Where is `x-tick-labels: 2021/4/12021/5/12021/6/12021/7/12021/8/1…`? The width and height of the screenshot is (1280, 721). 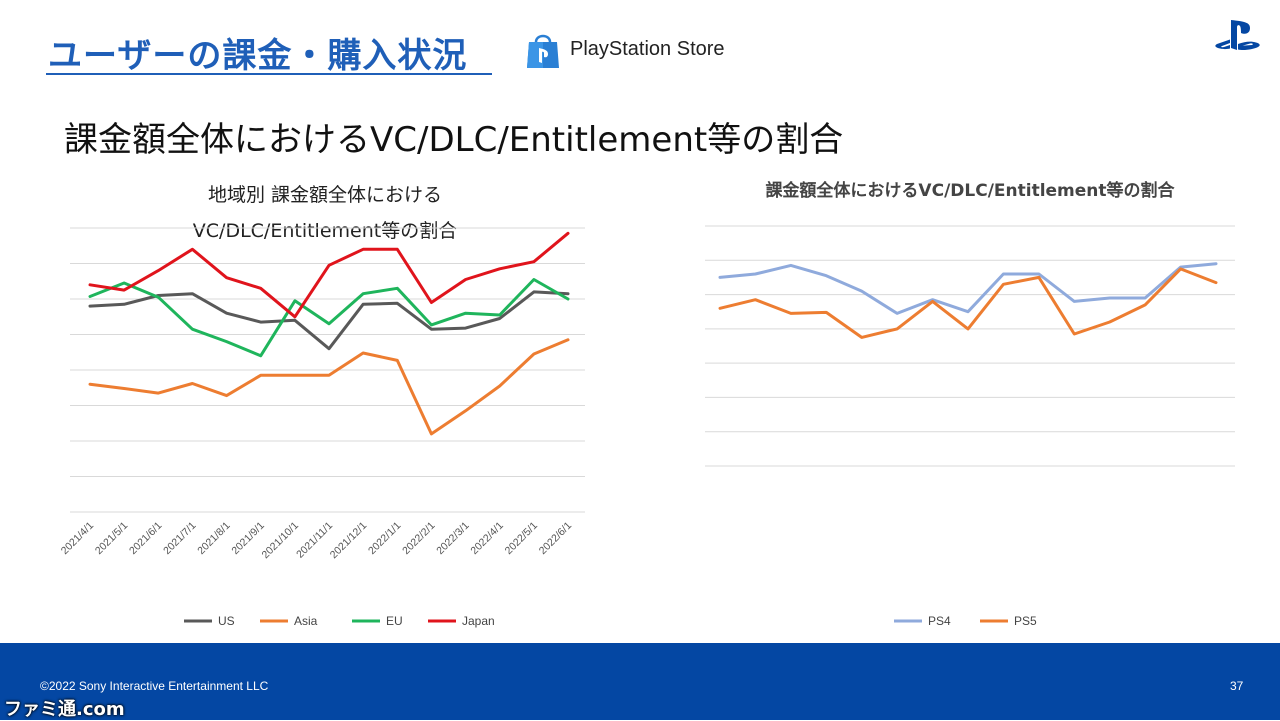
x-tick-labels: 2021/4/12021/5/12021/6/12021/7/12021/8/1… is located at coordinates (316, 541).